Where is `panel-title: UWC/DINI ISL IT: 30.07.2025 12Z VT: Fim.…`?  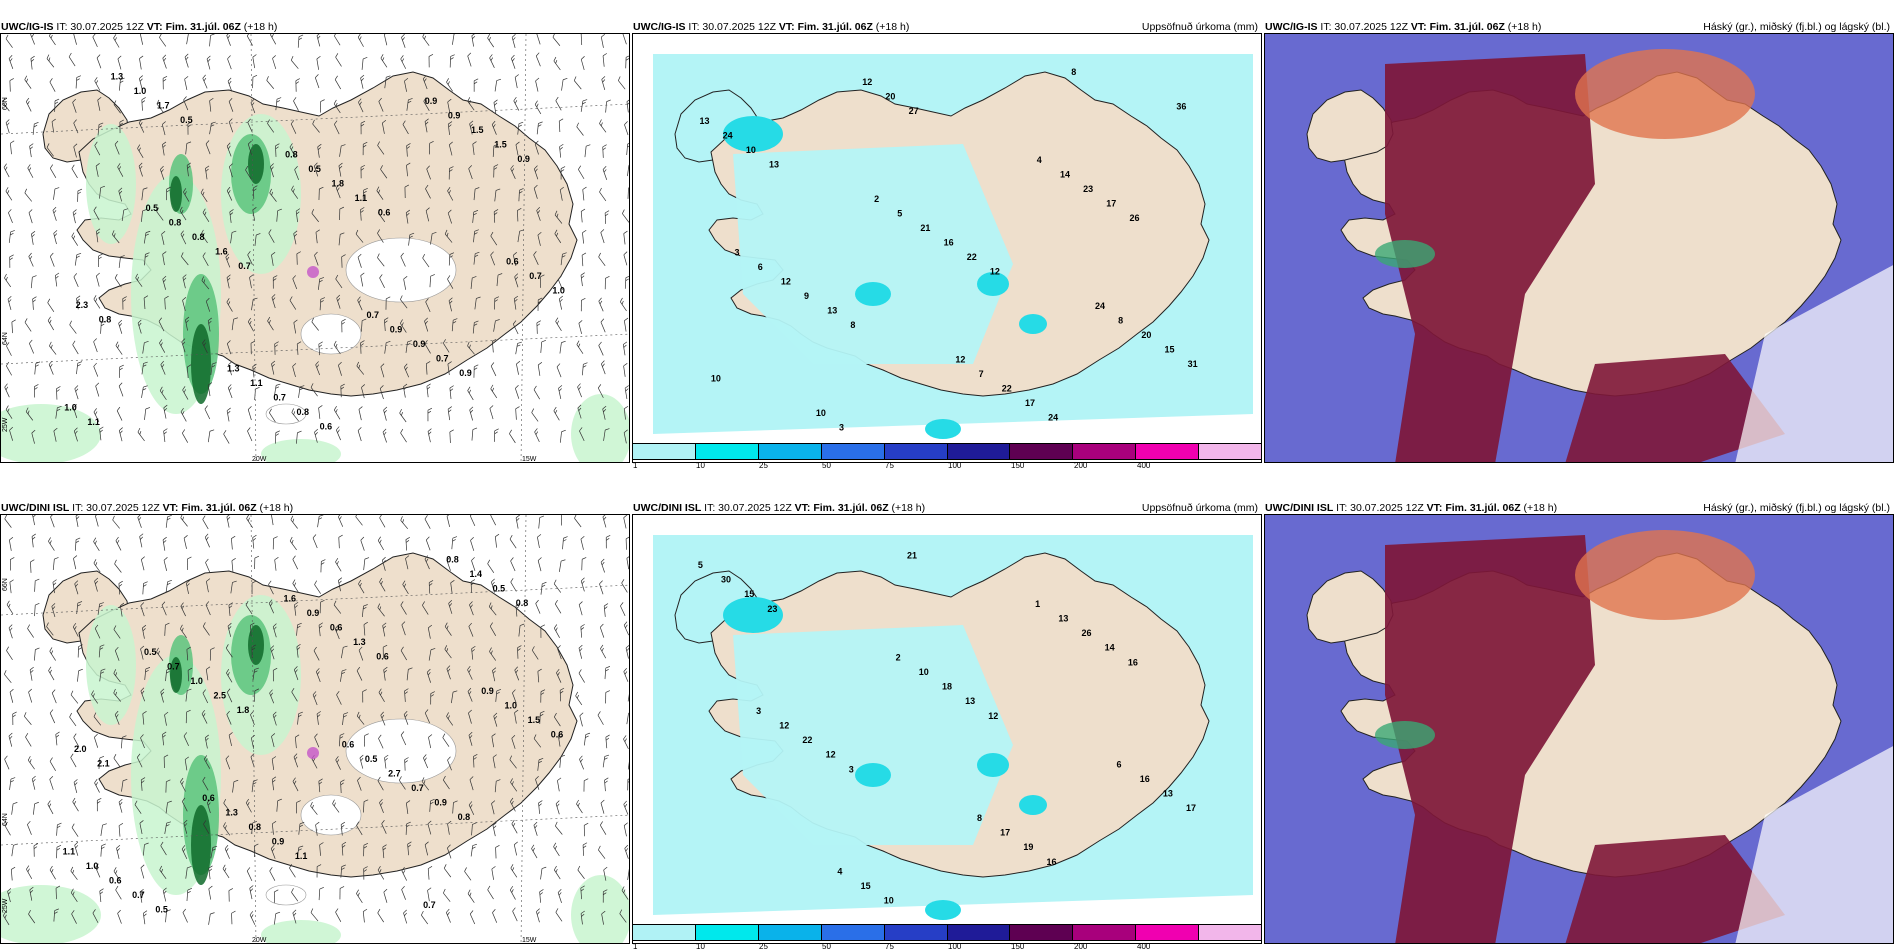 panel-title: UWC/DINI ISL IT: 30.07.2025 12Z VT: Fim.… is located at coordinates (779, 508).